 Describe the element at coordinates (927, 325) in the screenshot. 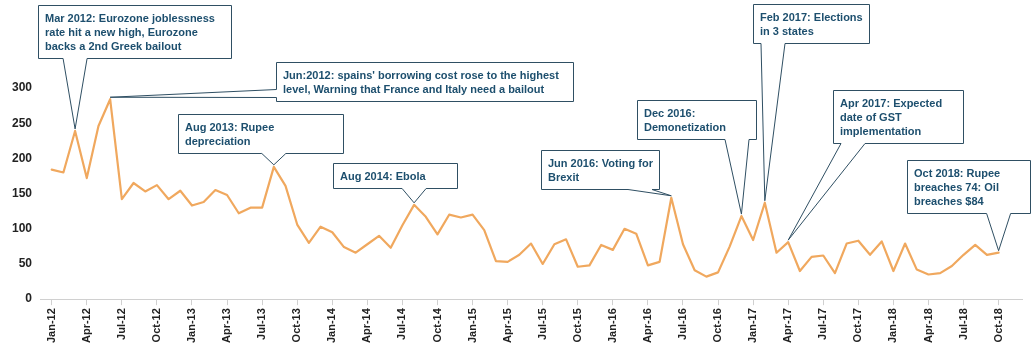

I see `x-tick-label: Apr-18` at that location.